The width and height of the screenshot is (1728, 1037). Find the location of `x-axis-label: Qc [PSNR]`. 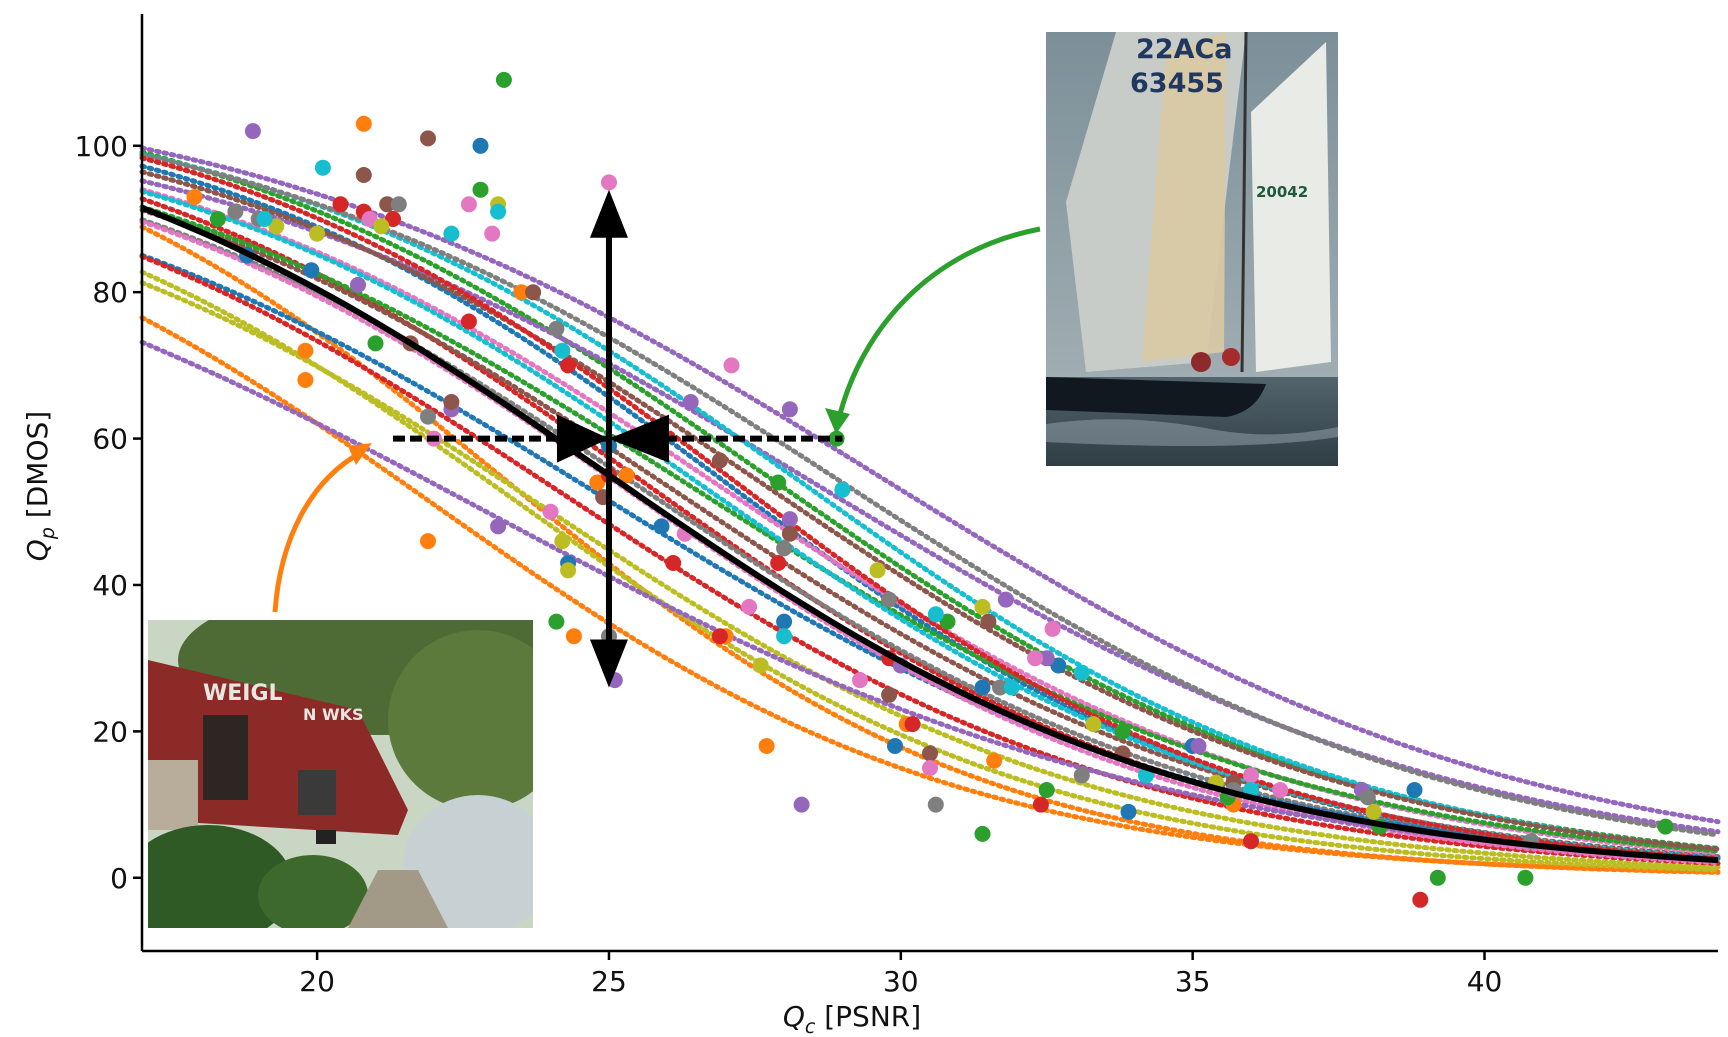

x-axis-label: Qc [PSNR] is located at coordinates (852, 1018).